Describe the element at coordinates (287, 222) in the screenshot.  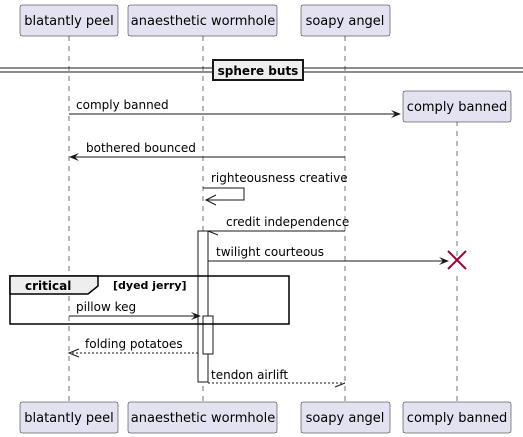
I see `message-label: credit independence` at that location.